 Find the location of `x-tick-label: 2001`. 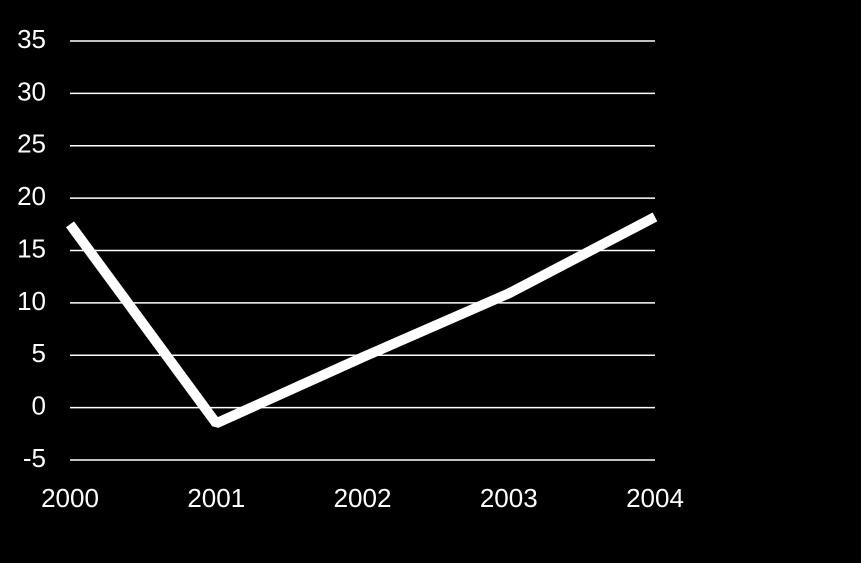

x-tick-label: 2001 is located at coordinates (216, 498).